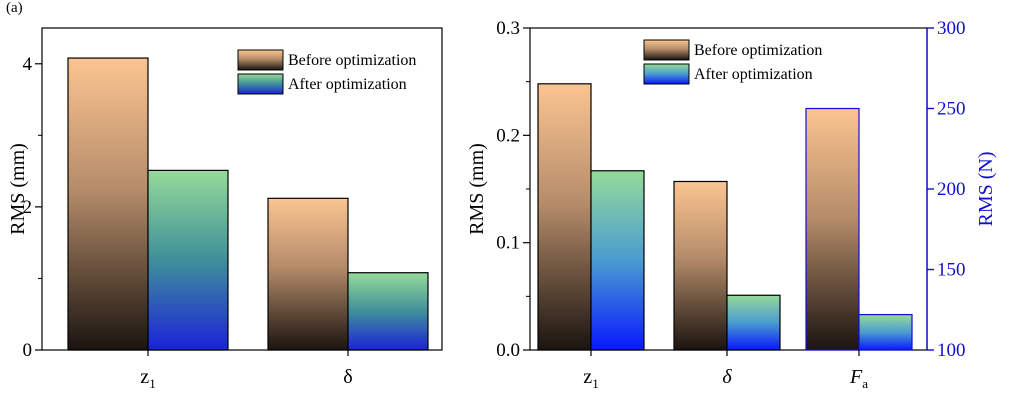 This screenshot has width=1013, height=405. Describe the element at coordinates (951, 270) in the screenshot. I see `y2-tick-label-b: 150` at that location.